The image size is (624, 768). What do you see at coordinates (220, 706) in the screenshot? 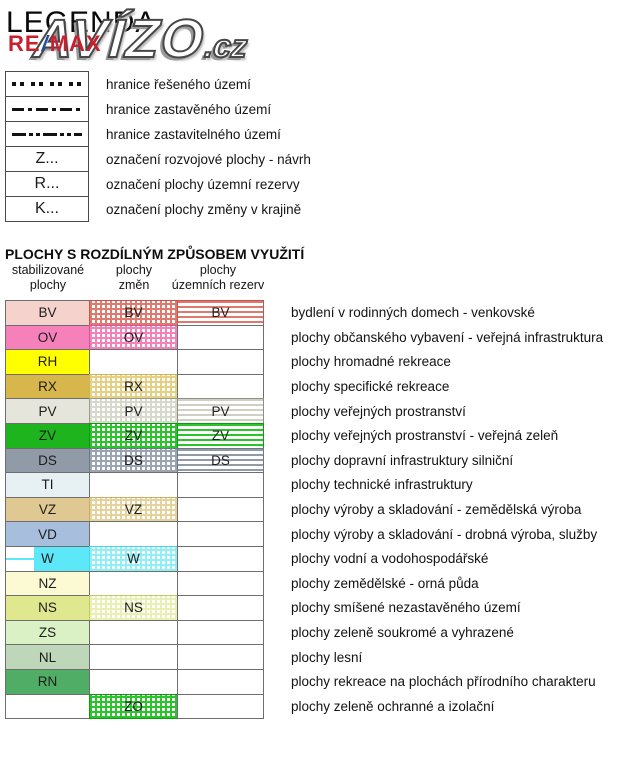
I see `cell-reserve-ZO` at bounding box center [220, 706].